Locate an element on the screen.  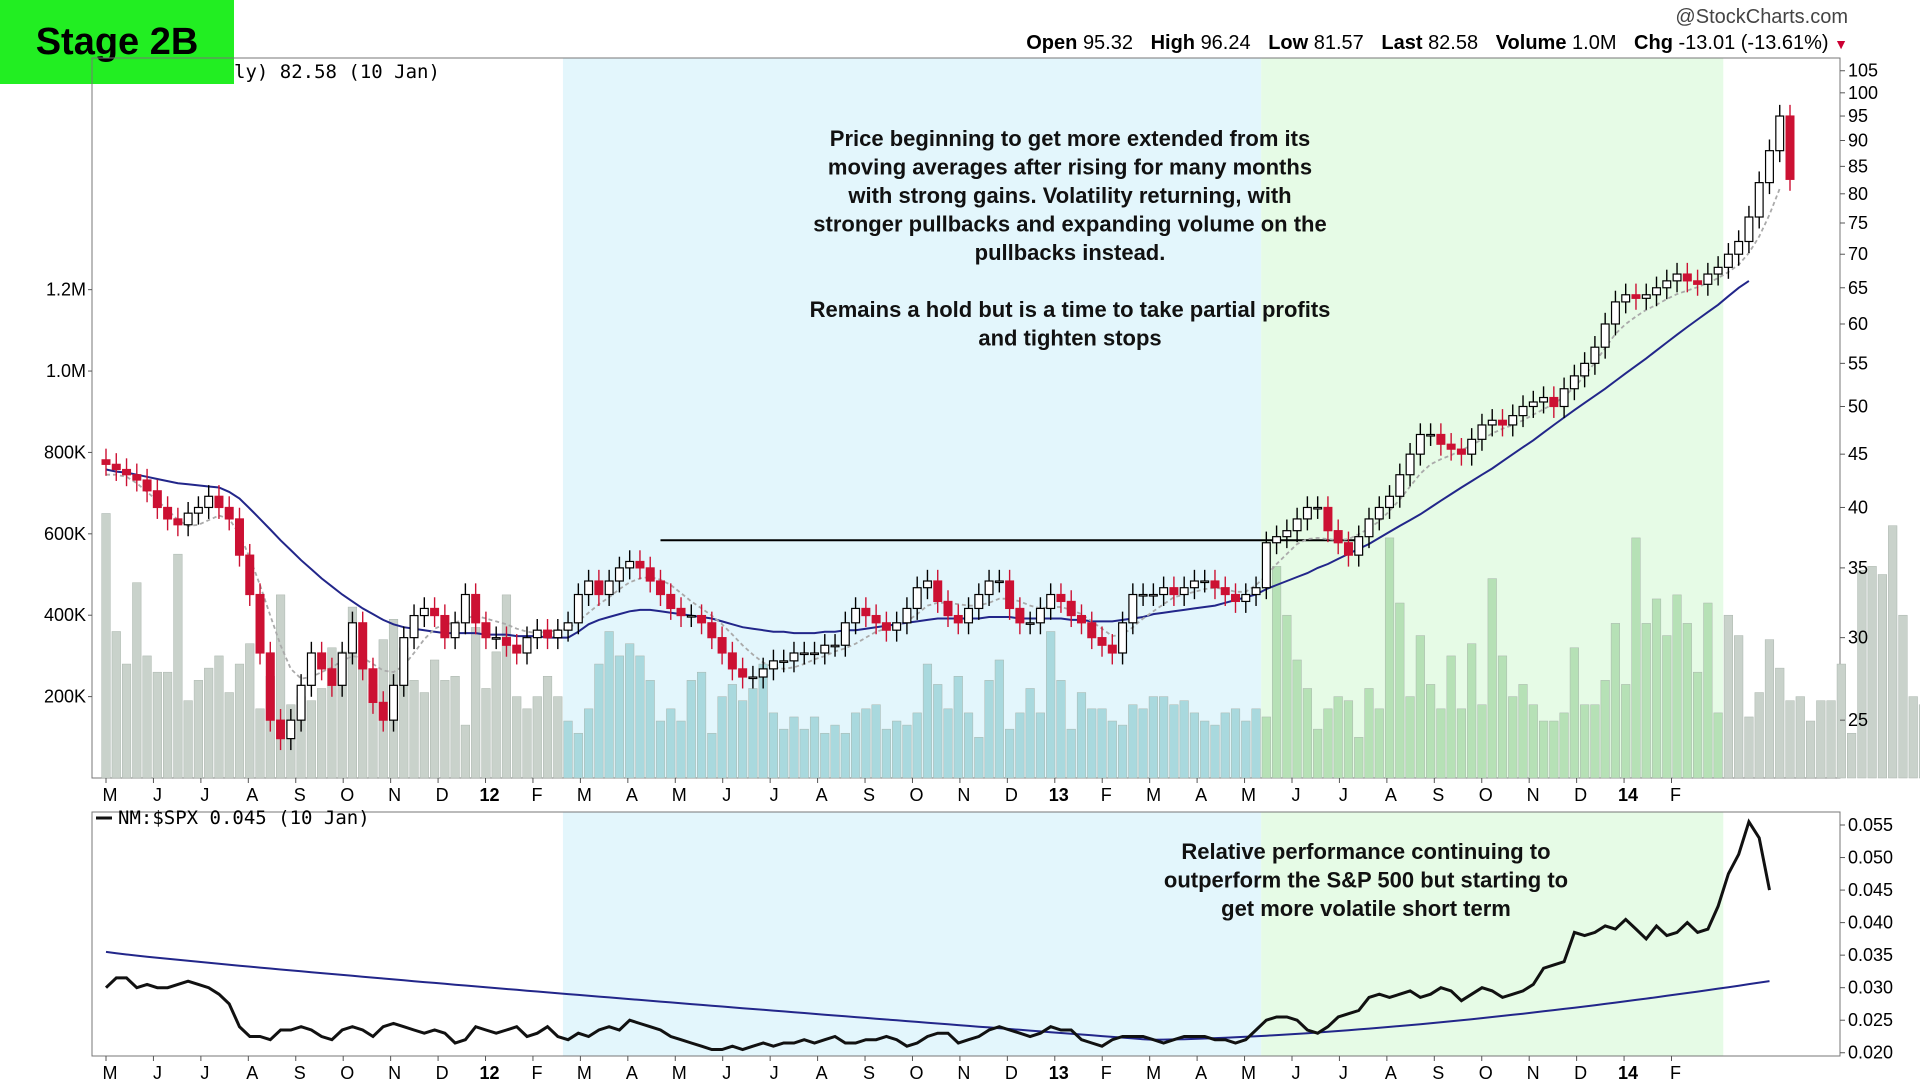
price-month-label: S is located at coordinates (869, 795).